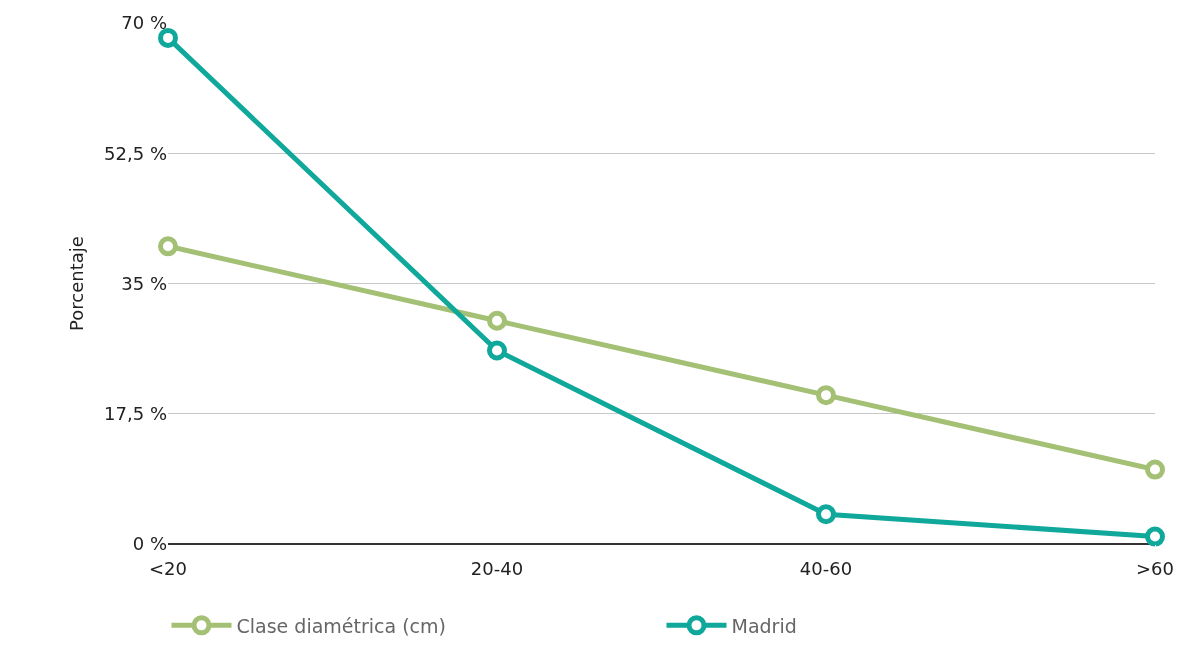 The image size is (1198, 656). What do you see at coordinates (826, 568) in the screenshot?
I see `x-tick-label: 40-60` at bounding box center [826, 568].